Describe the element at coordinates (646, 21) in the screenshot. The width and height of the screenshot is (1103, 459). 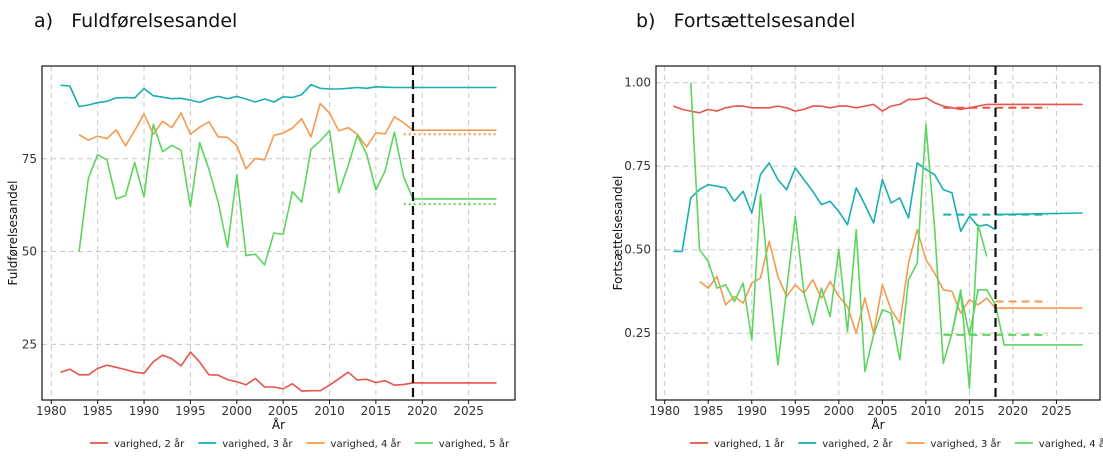
I see `panel-b-label: b)` at that location.